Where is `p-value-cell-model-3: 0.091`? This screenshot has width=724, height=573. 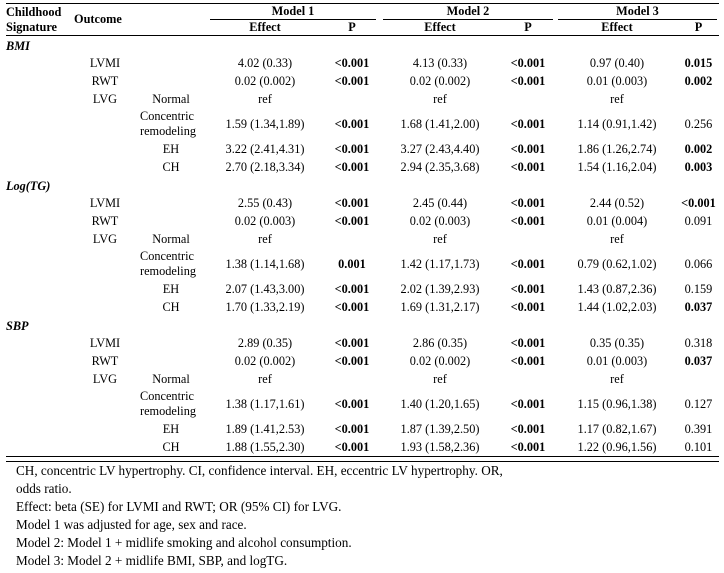 p-value-cell-model-3: 0.091 is located at coordinates (698, 220).